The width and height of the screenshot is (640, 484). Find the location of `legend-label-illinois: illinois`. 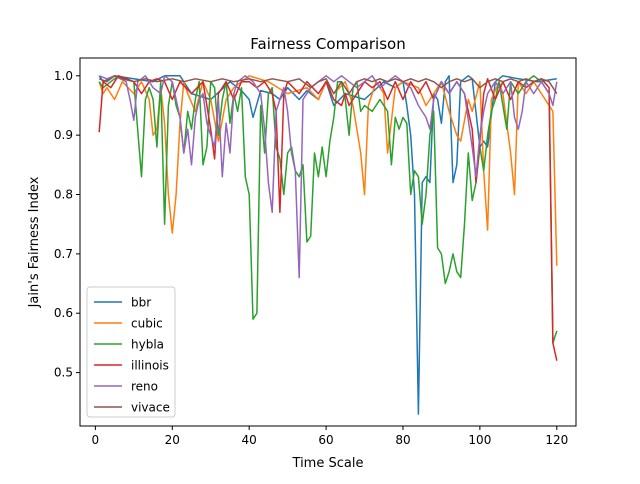

legend-label-illinois: illinois is located at coordinates (150, 366).